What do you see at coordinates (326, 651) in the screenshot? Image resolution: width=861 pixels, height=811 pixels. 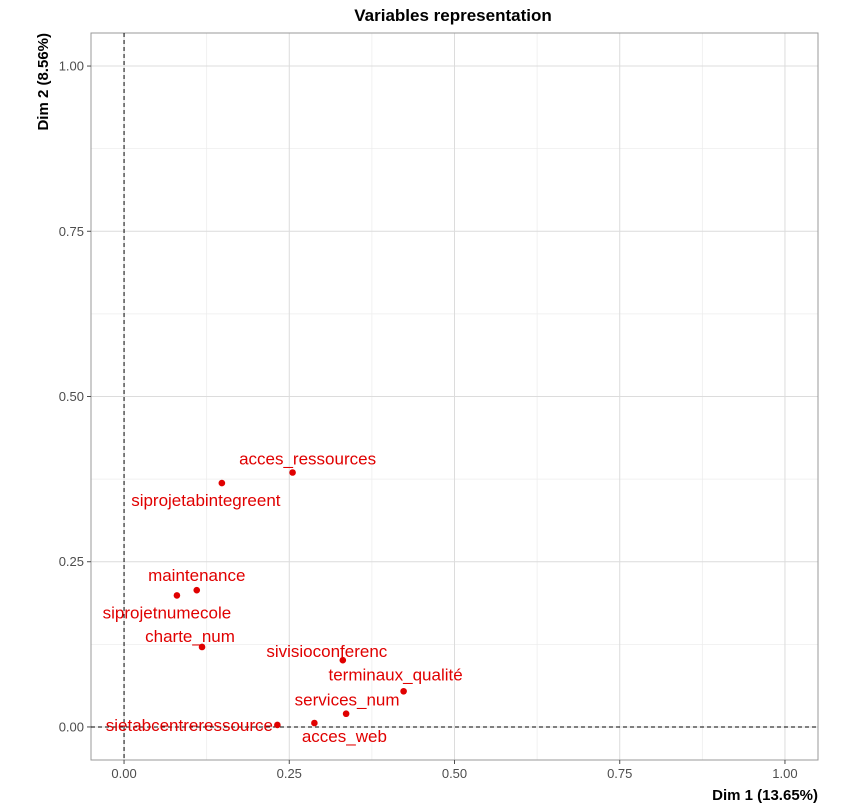 I see `point-label: sivisioconferenc` at bounding box center [326, 651].